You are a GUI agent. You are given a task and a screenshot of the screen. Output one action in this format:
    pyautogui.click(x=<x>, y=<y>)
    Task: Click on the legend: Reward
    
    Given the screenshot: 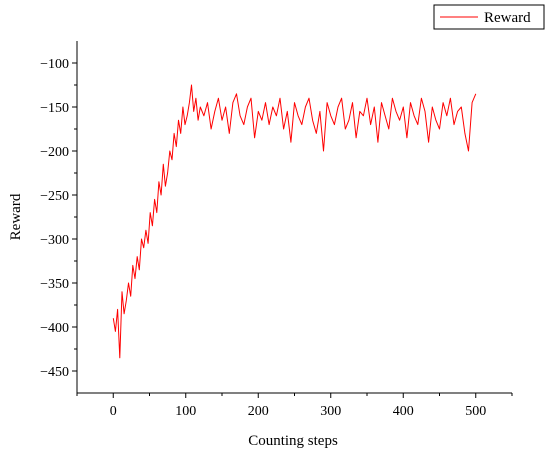 What is the action you would take?
    pyautogui.click(x=489, y=17)
    